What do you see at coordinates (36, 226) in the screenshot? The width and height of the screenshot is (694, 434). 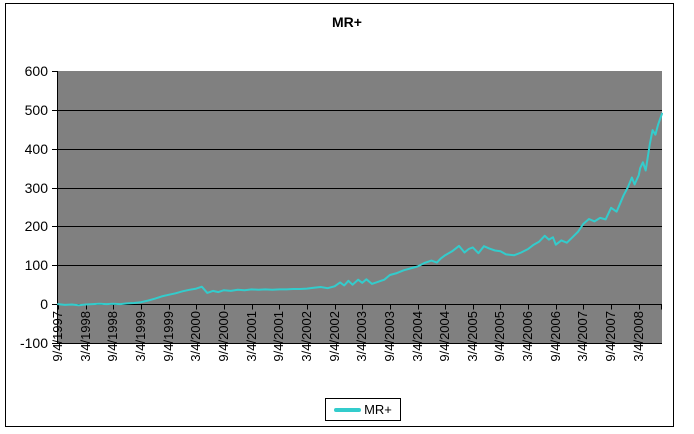 I see `y-tick-label: 200` at bounding box center [36, 226].